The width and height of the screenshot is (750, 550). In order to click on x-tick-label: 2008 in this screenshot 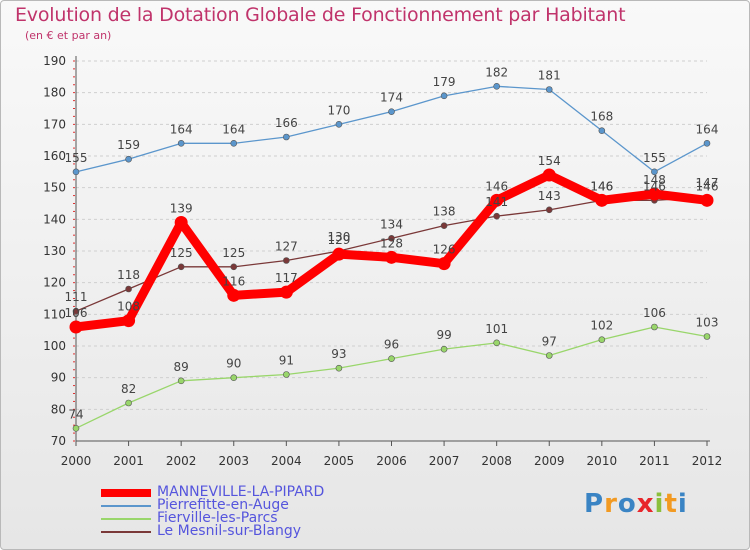, I will do `click(496, 461)`.